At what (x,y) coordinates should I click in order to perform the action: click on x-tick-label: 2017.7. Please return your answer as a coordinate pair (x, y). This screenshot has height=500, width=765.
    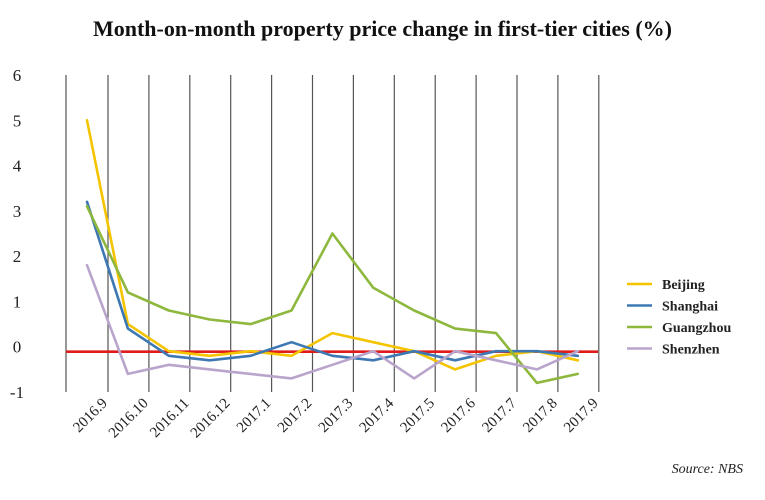
    Looking at the image, I should click on (499, 415).